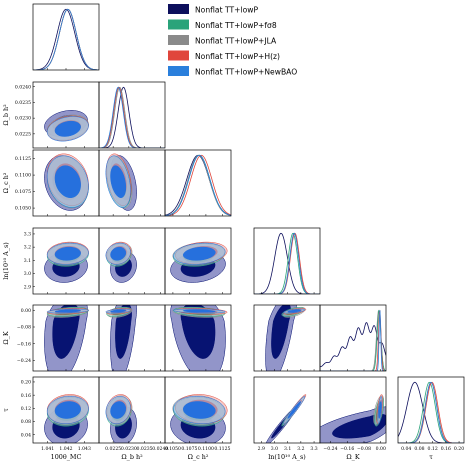  I want to click on x-tick-label: 0.00, so click(381, 449).